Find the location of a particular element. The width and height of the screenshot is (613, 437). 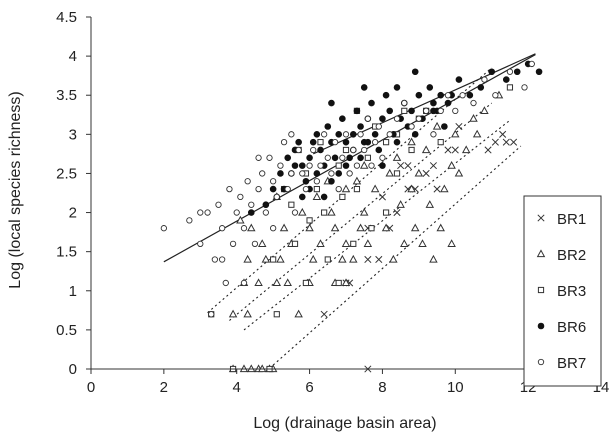

legend-marker-br3 is located at coordinates (541, 290).